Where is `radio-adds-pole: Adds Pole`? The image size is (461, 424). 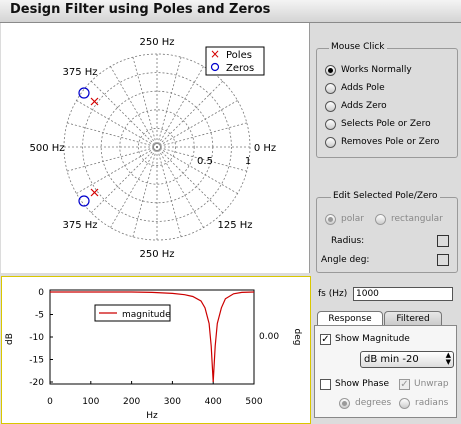
radio-adds-pole: Adds Pole is located at coordinates (355, 88).